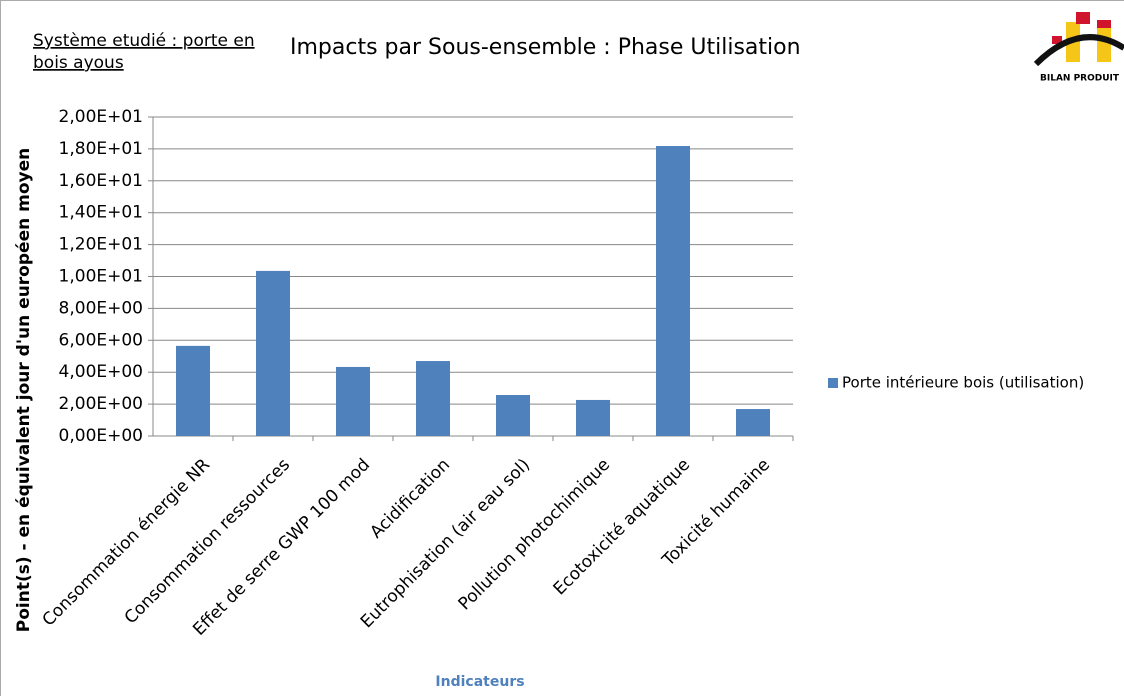 The height and width of the screenshot is (696, 1124). What do you see at coordinates (410, 499) in the screenshot?
I see `x-tick-label: Acidification` at bounding box center [410, 499].